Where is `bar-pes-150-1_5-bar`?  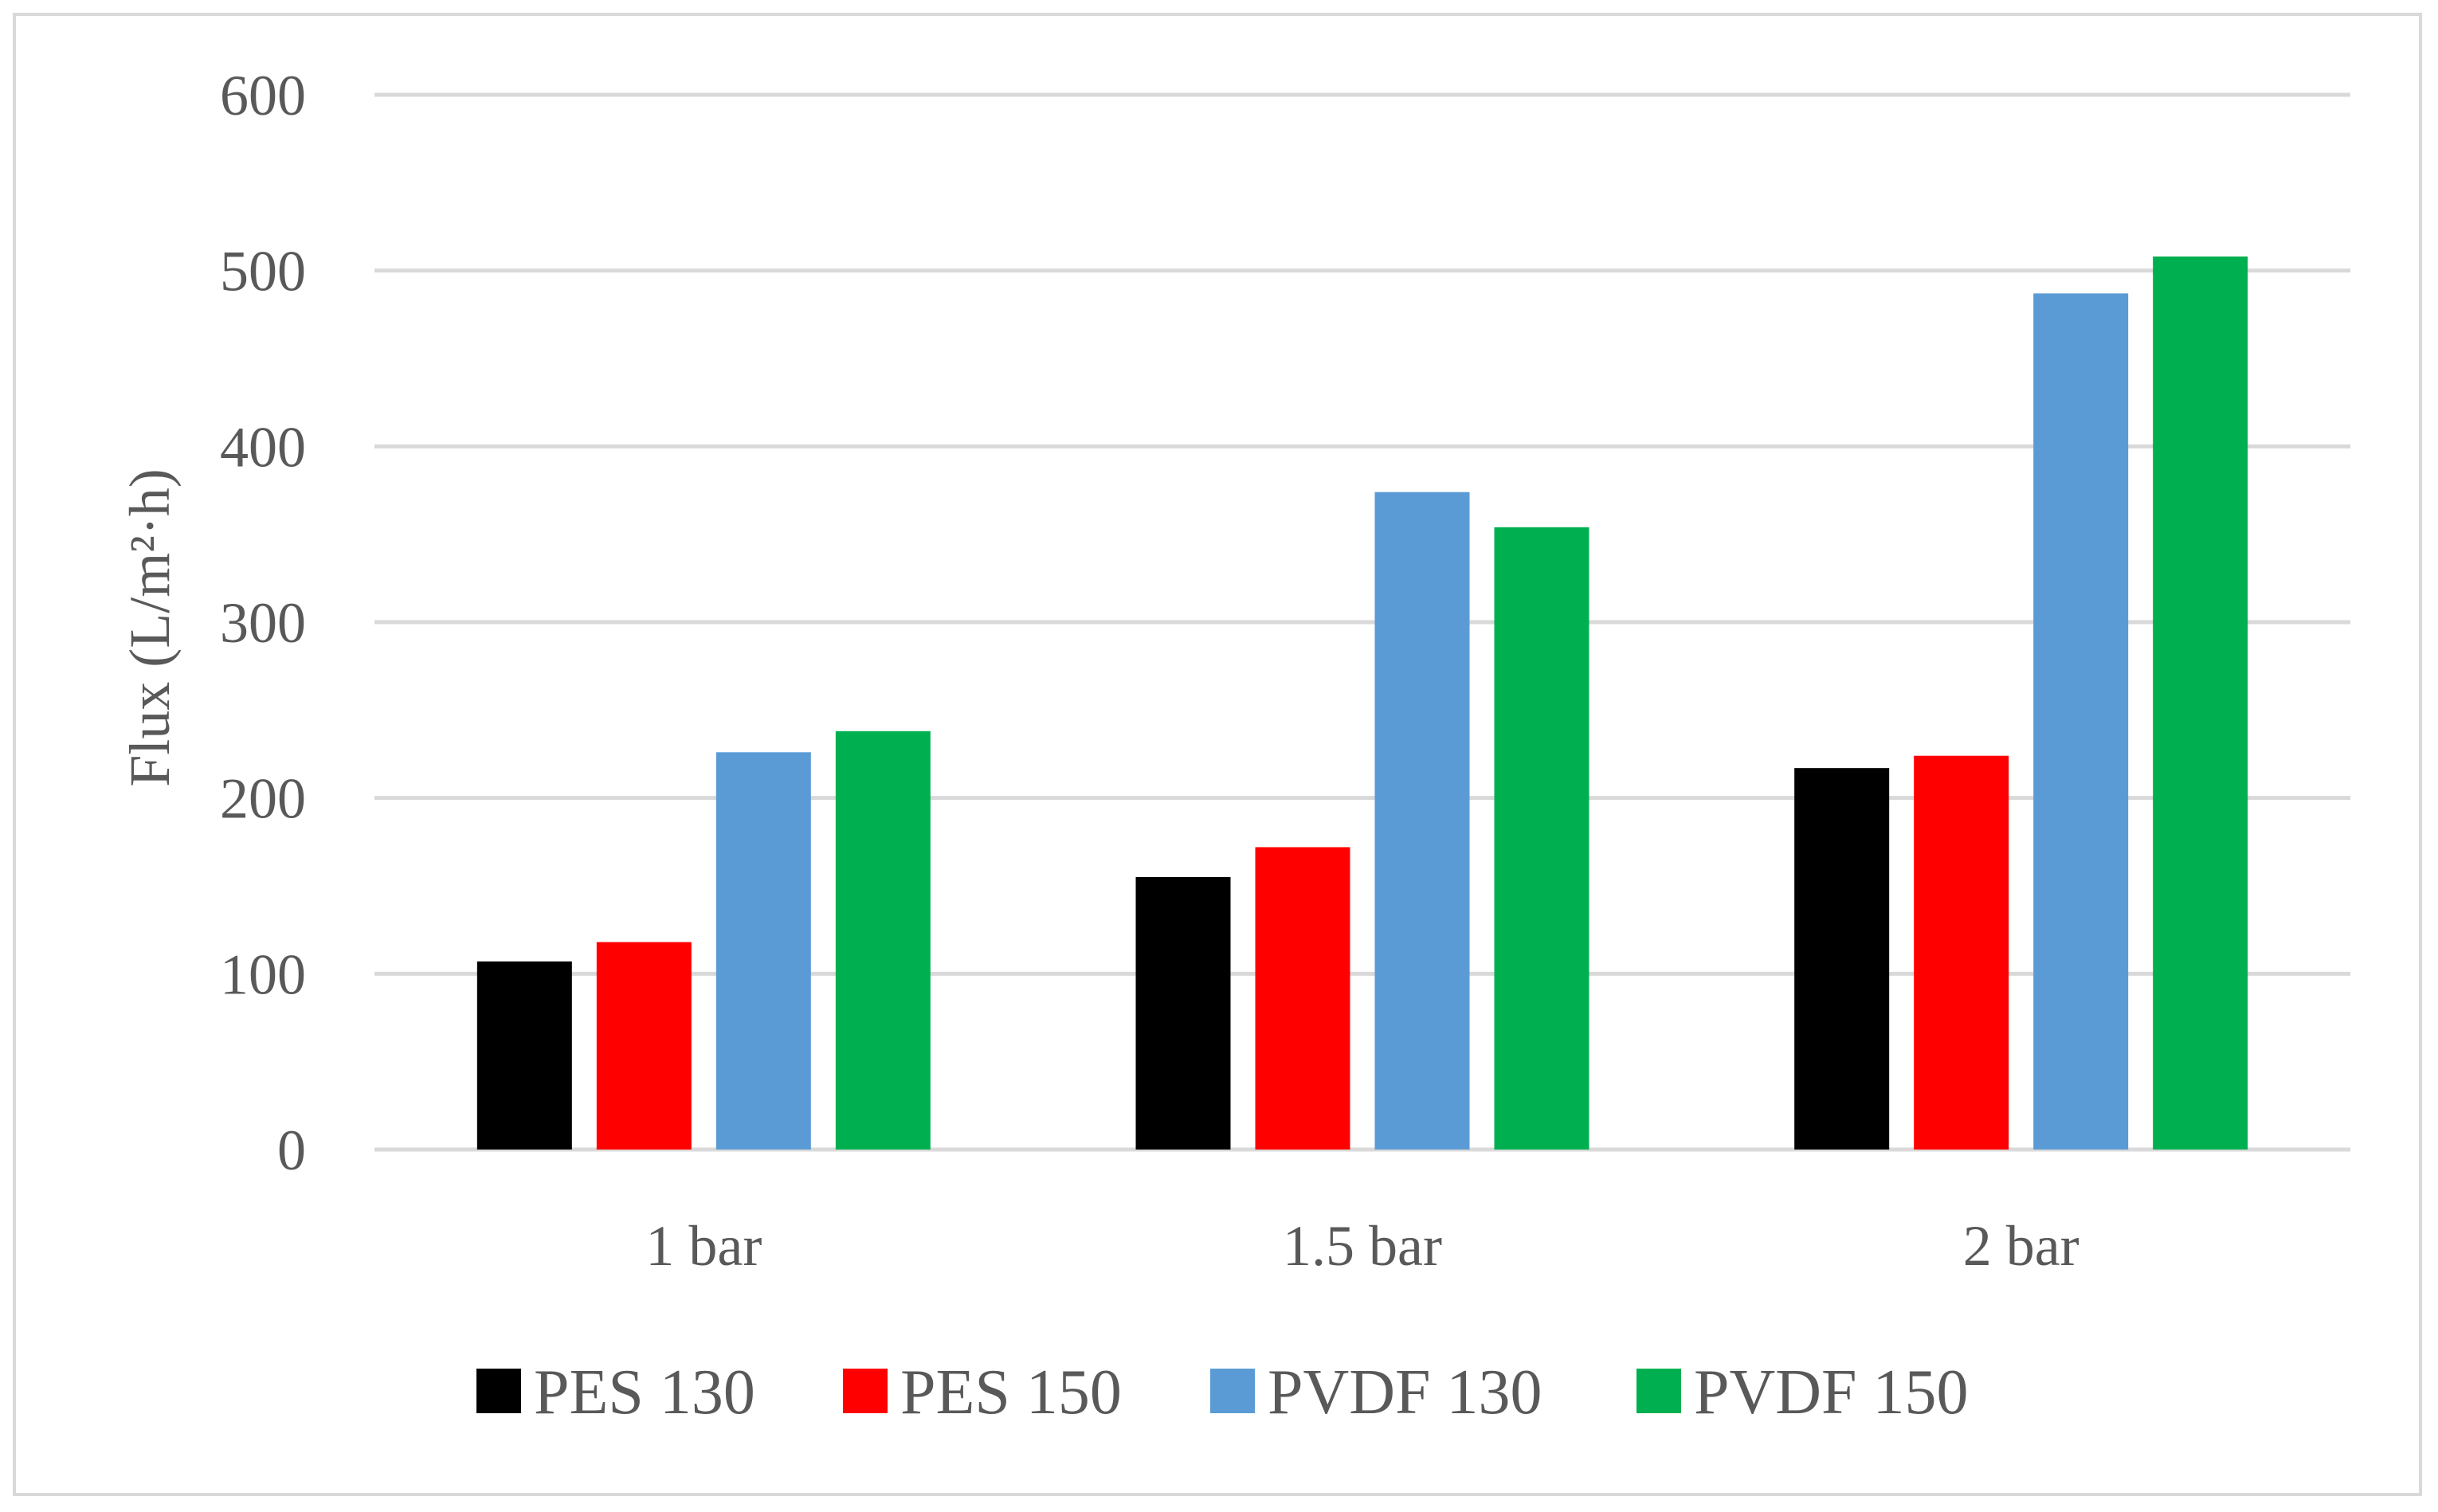
bar-pes-150-1_5-bar is located at coordinates (1302, 998).